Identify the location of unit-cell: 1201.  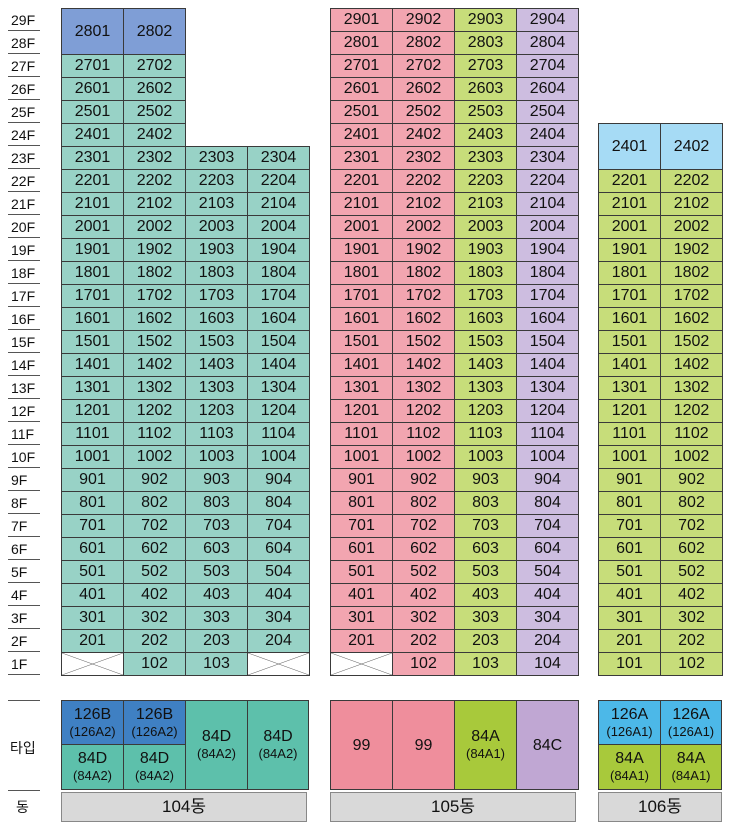
(629, 411).